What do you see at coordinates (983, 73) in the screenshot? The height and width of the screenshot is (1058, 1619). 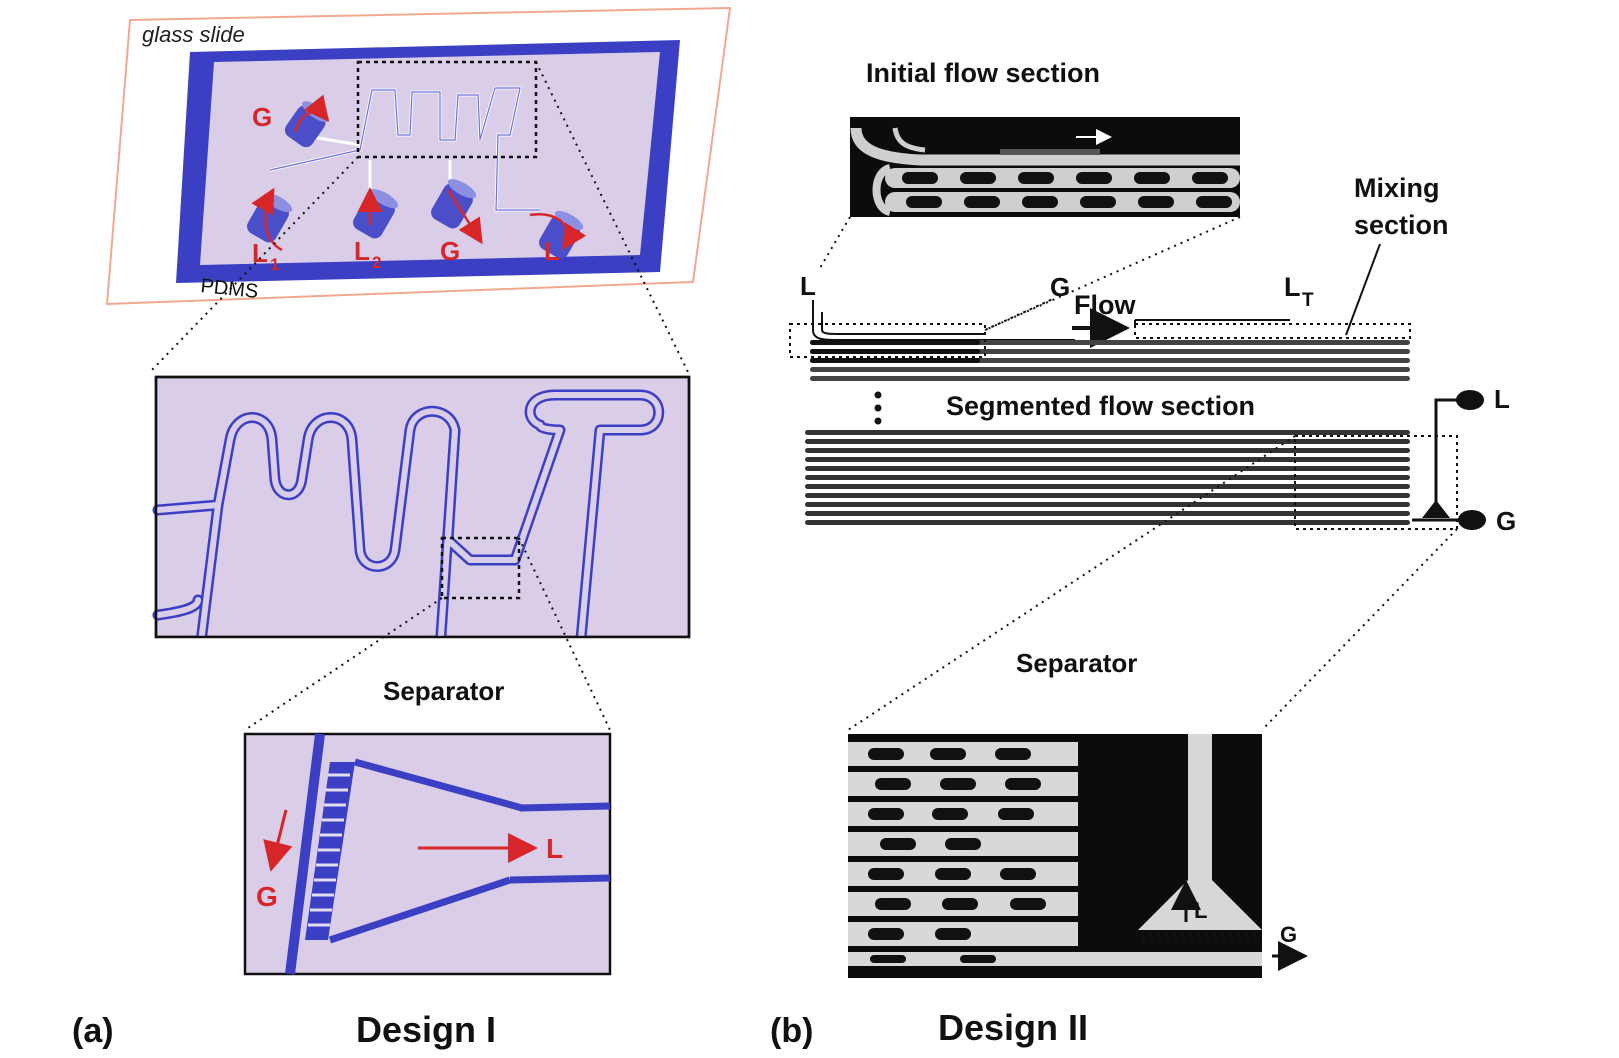 I see `initial-flow-title: Initial flow section` at bounding box center [983, 73].